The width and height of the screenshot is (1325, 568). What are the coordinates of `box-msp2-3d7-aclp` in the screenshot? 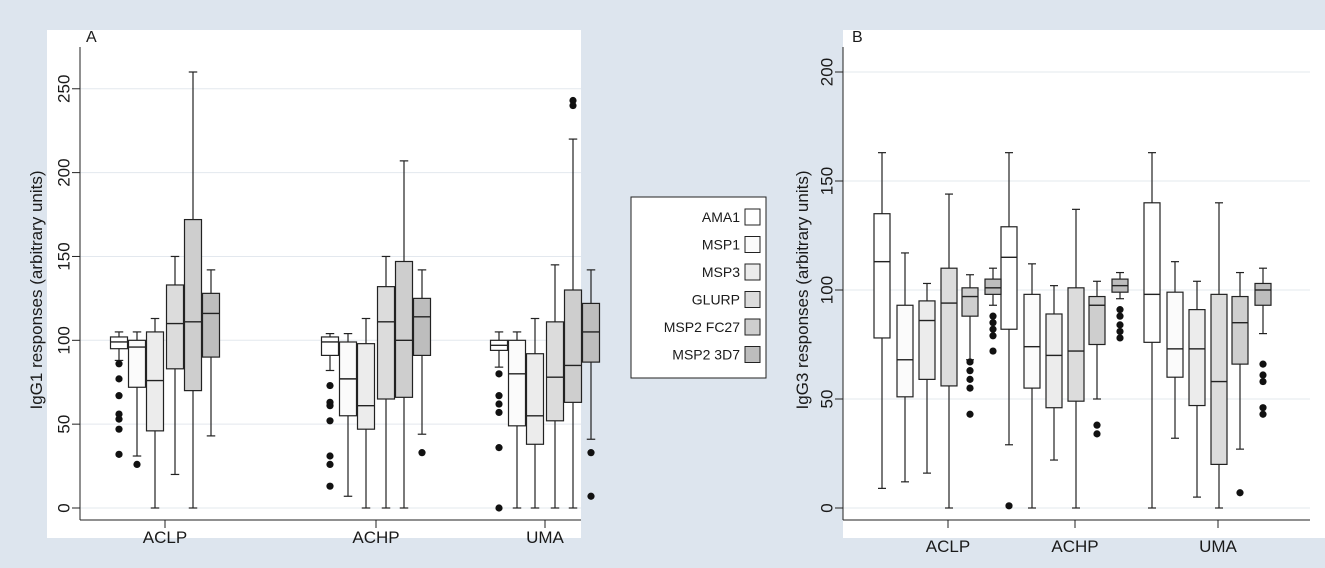 It's located at (993, 311).